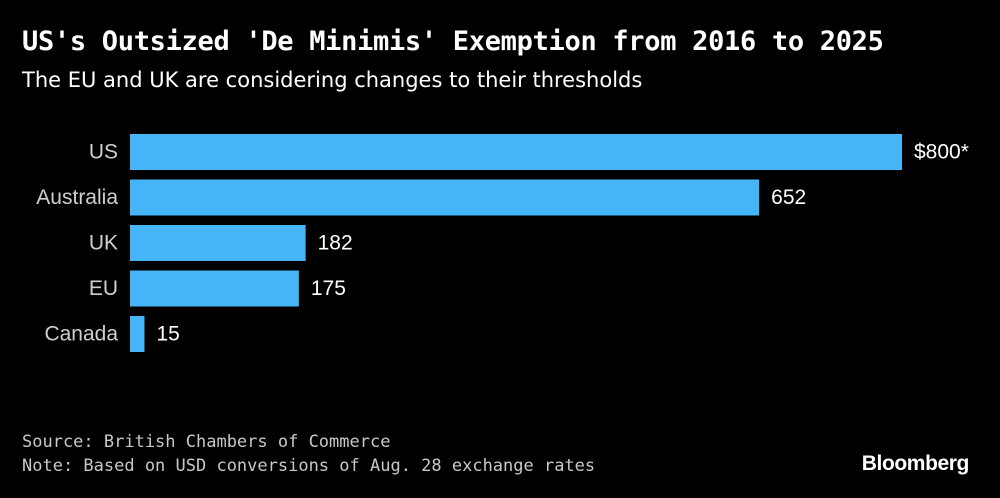  What do you see at coordinates (137, 334) in the screenshot?
I see `bar-canada` at bounding box center [137, 334].